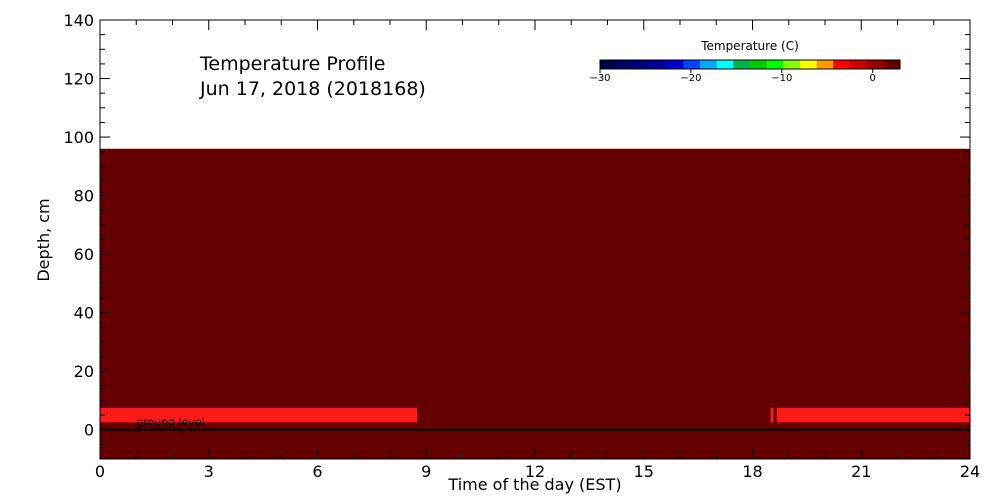  I want to click on colorbar: Temperature (C) −30 −20 −10 0, so click(745, 61).